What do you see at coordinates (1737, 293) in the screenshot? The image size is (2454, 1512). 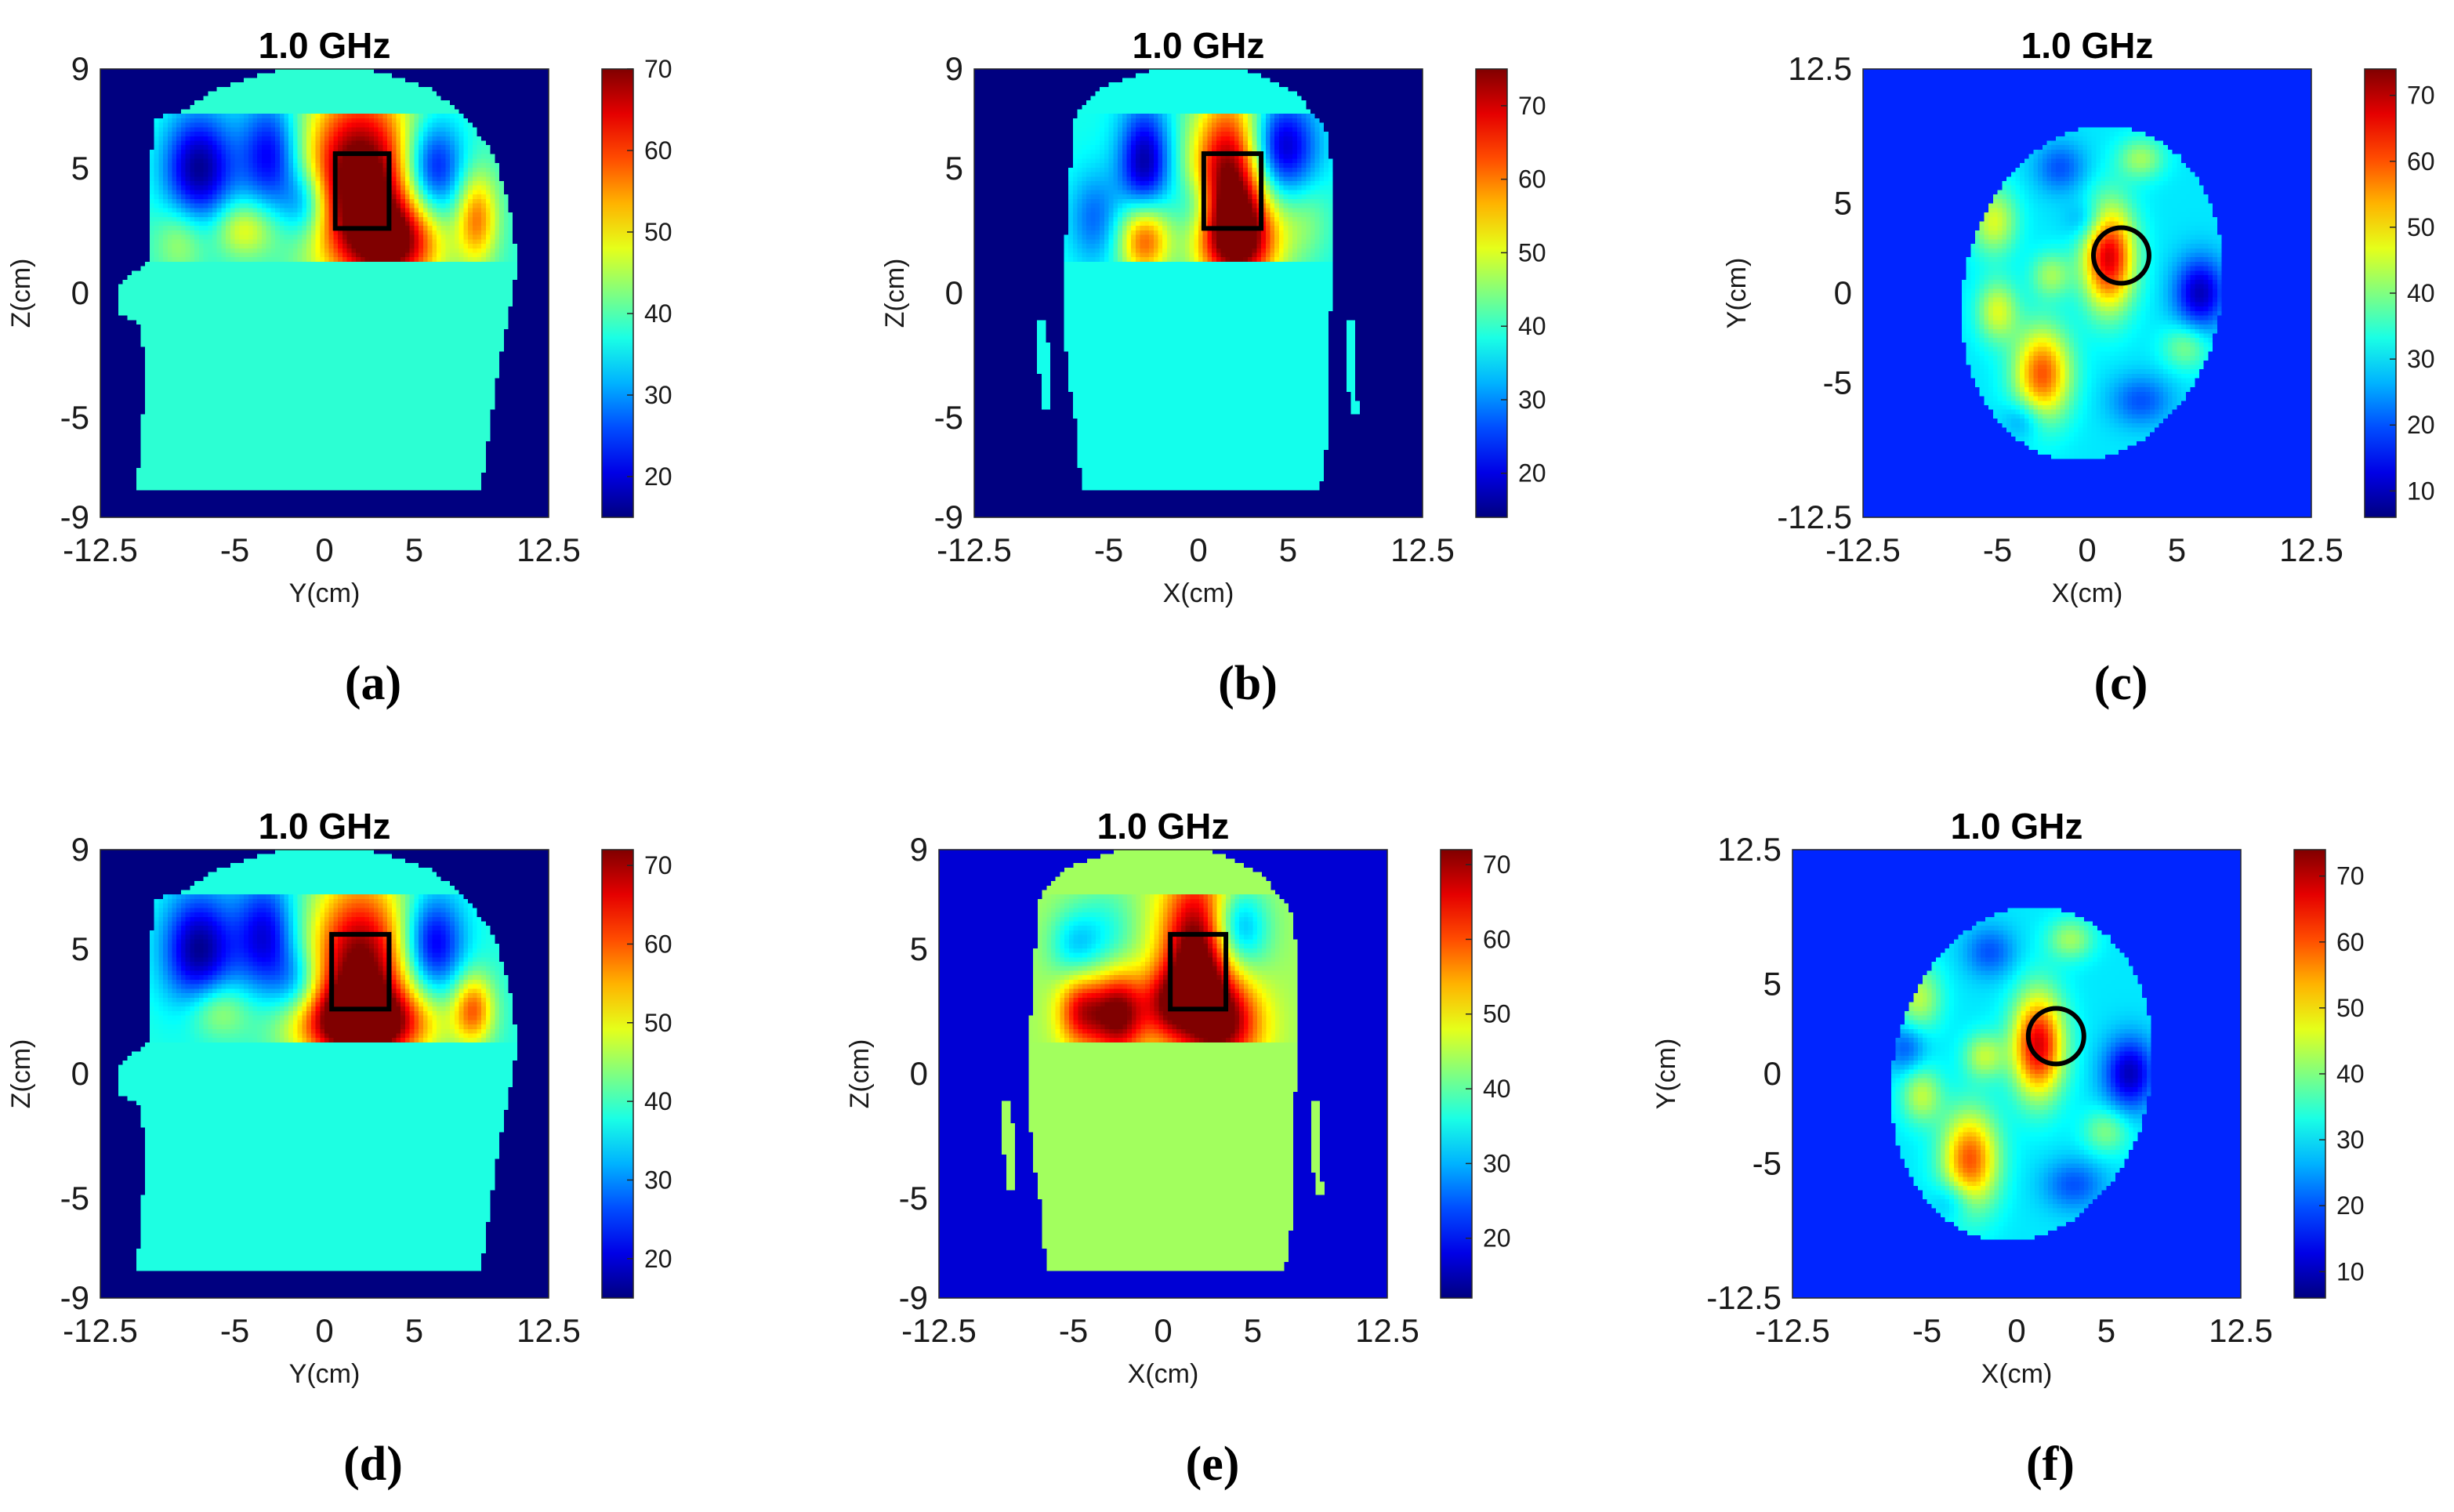 I see `y-axis-label: Y(cm)` at bounding box center [1737, 293].